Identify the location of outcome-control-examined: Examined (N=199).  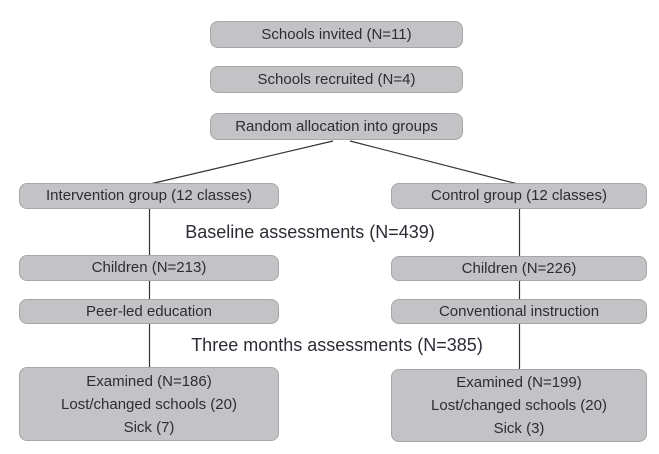
(519, 382).